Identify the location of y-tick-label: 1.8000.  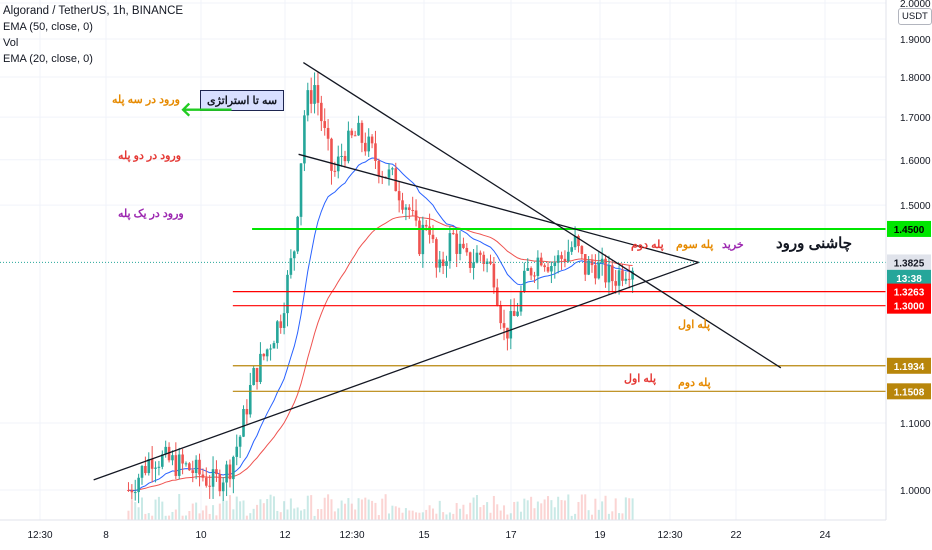
(915, 78).